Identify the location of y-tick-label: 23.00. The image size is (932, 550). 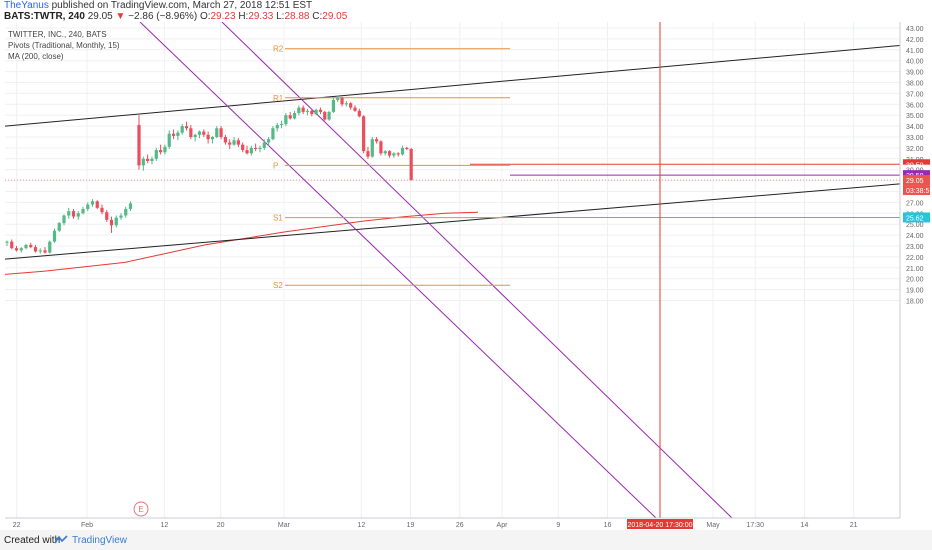
(915, 247).